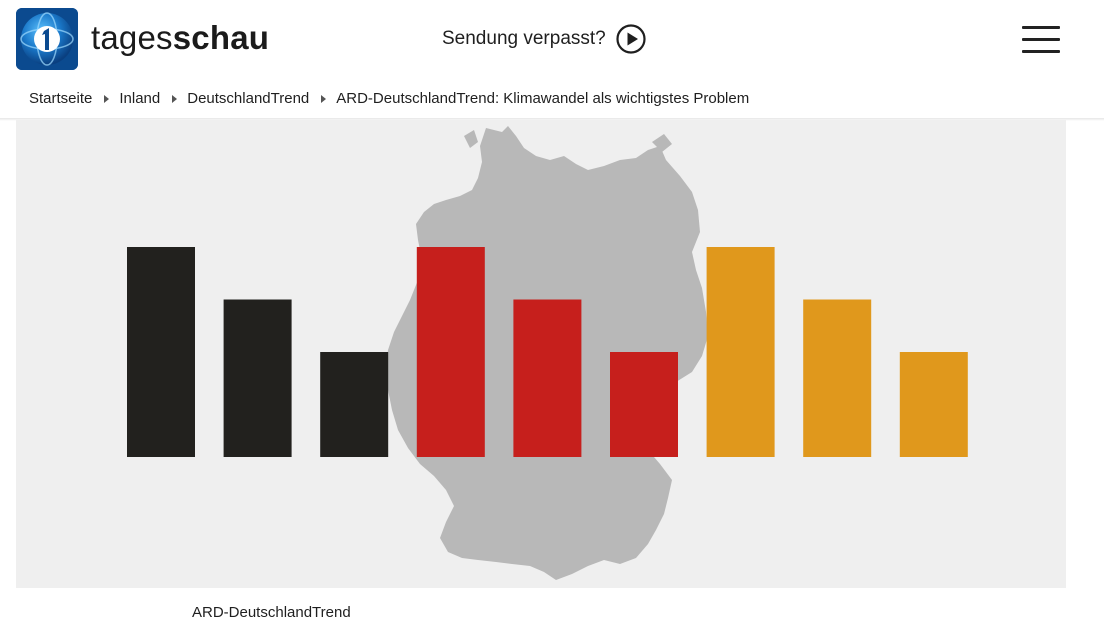 The image size is (1104, 623). Describe the element at coordinates (1041, 39) in the screenshot. I see `hamburger-menu-icon` at that location.